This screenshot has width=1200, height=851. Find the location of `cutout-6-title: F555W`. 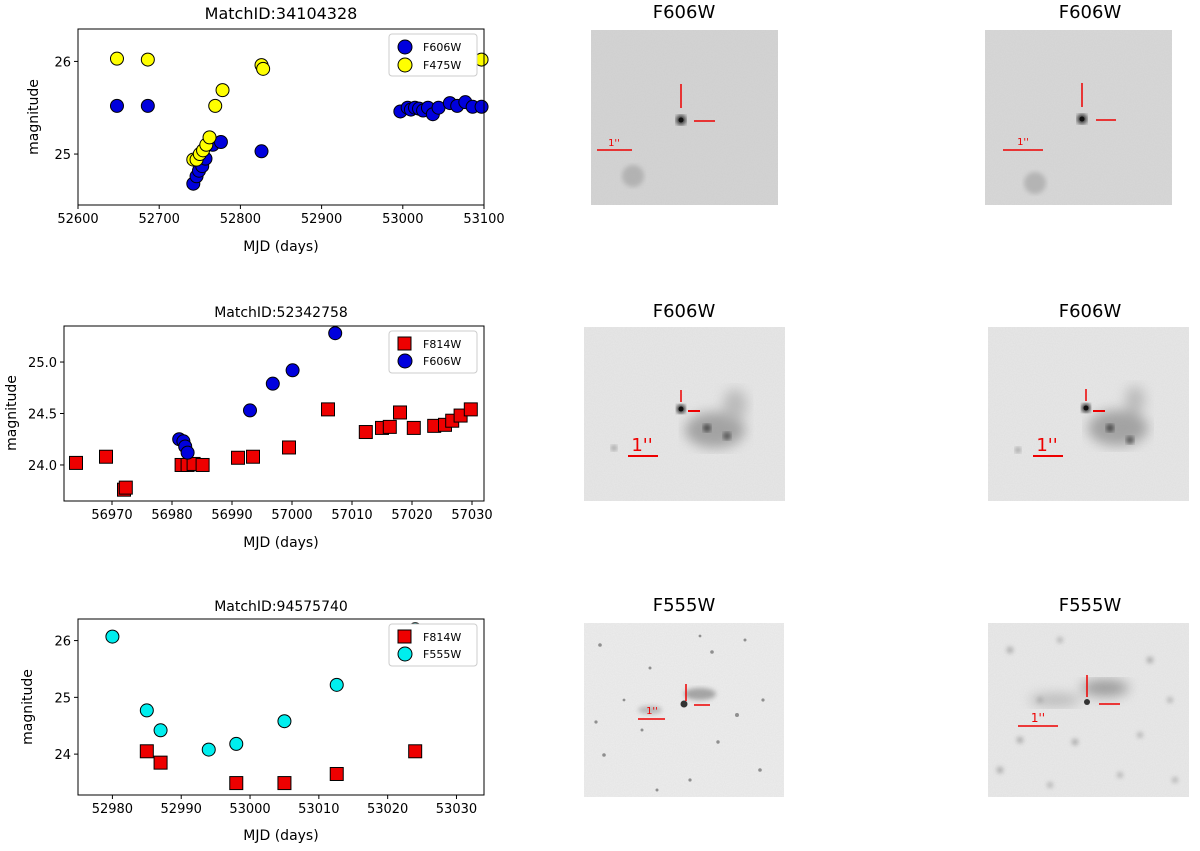

cutout-6-title: F555W is located at coordinates (1090, 605).